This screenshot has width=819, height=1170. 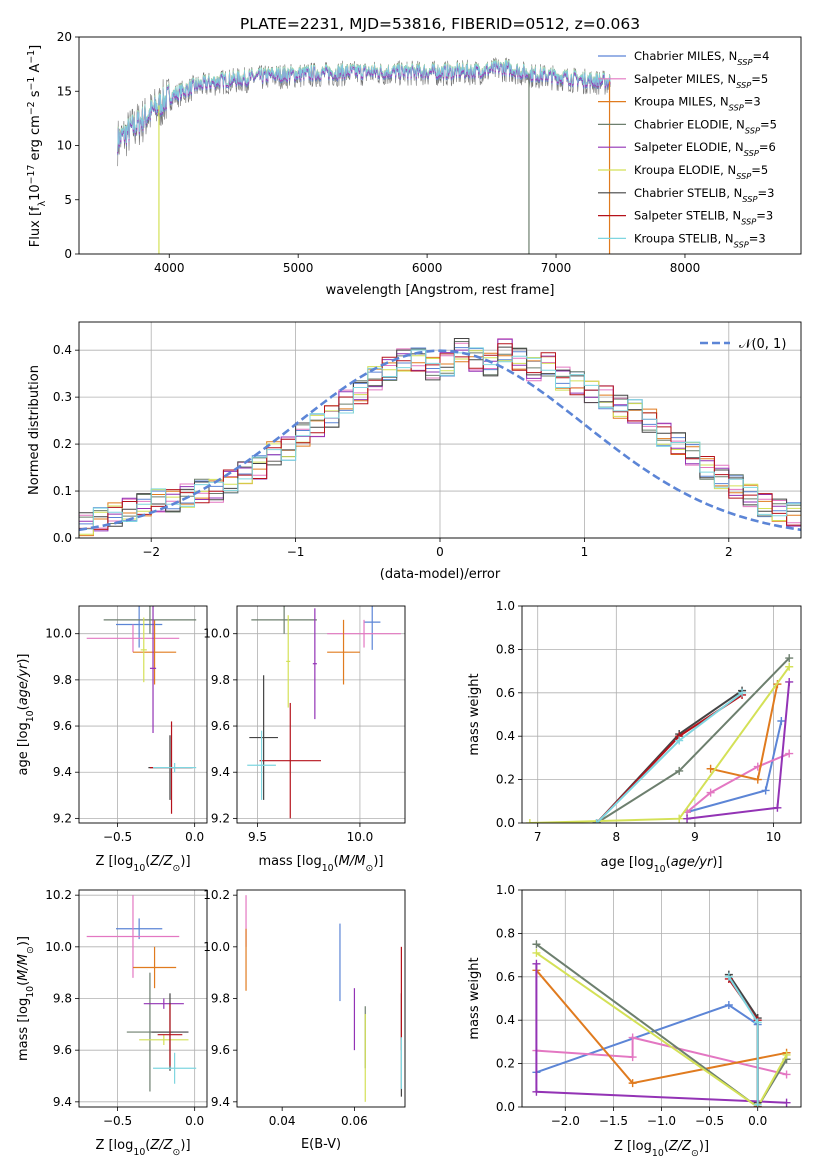 What do you see at coordinates (290, 861) in the screenshot?
I see `label-part: mass [log` at bounding box center [290, 861].